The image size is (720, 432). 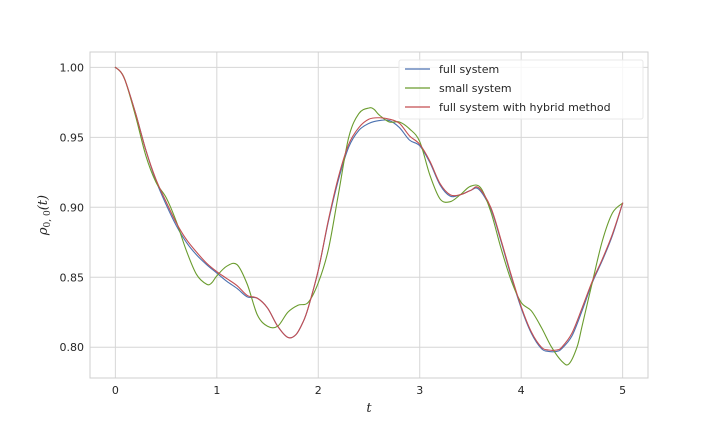 I want to click on y-tick-label: 0.95, so click(x=72, y=137).